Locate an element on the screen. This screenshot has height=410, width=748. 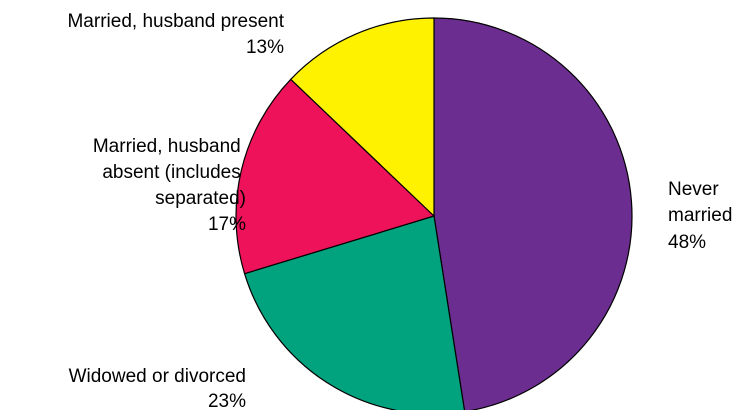
pie-slice-married-husband-absent-includes-separated is located at coordinates (335, 176).